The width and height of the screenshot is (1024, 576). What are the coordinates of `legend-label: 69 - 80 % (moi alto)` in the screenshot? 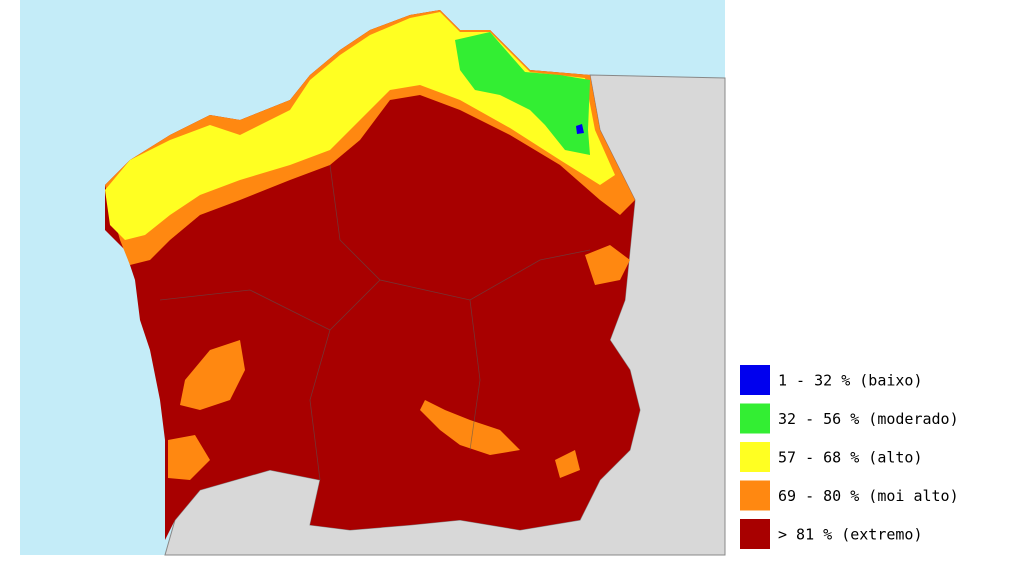 It's located at (868, 496).